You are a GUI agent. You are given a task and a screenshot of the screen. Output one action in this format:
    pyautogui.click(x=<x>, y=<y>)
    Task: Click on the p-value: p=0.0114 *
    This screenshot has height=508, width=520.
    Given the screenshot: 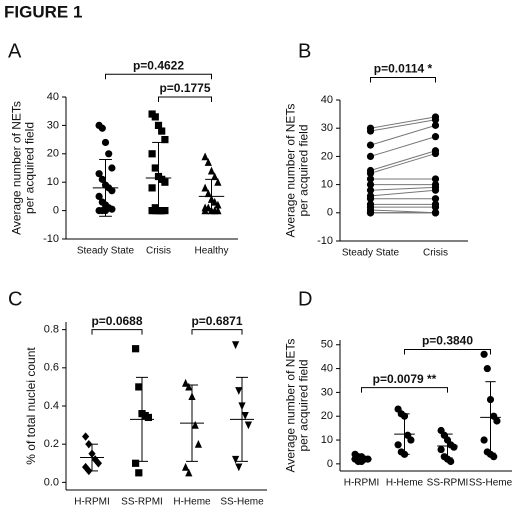 What is the action you would take?
    pyautogui.click(x=403, y=69)
    